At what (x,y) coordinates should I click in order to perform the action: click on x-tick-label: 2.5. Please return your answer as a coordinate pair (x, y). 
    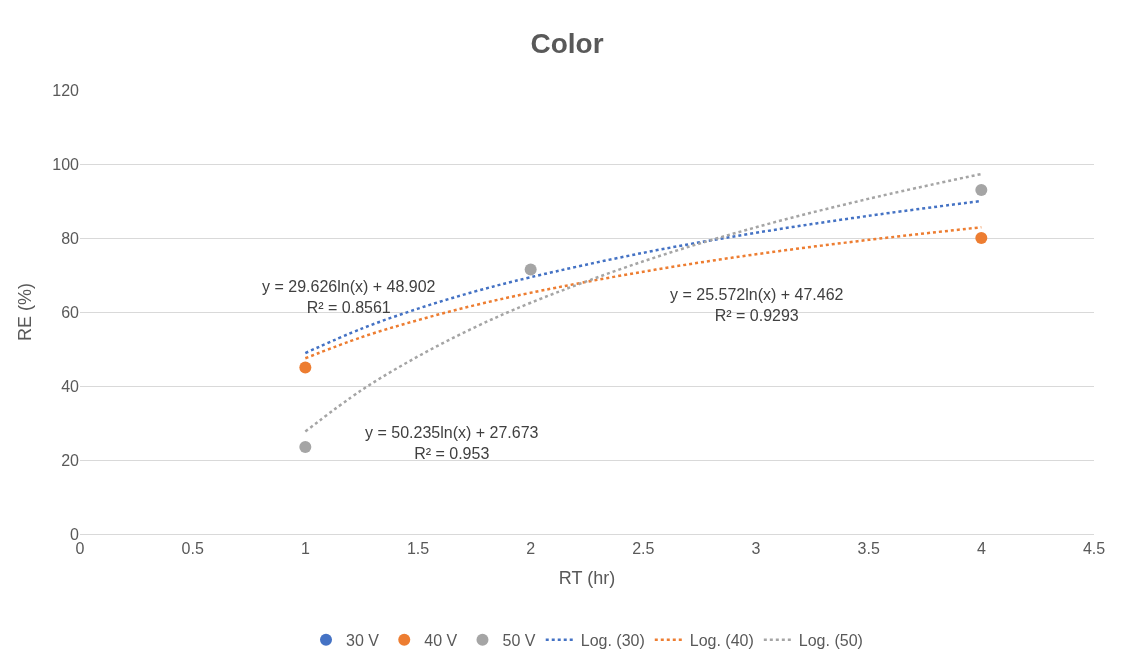
    Looking at the image, I should click on (643, 549).